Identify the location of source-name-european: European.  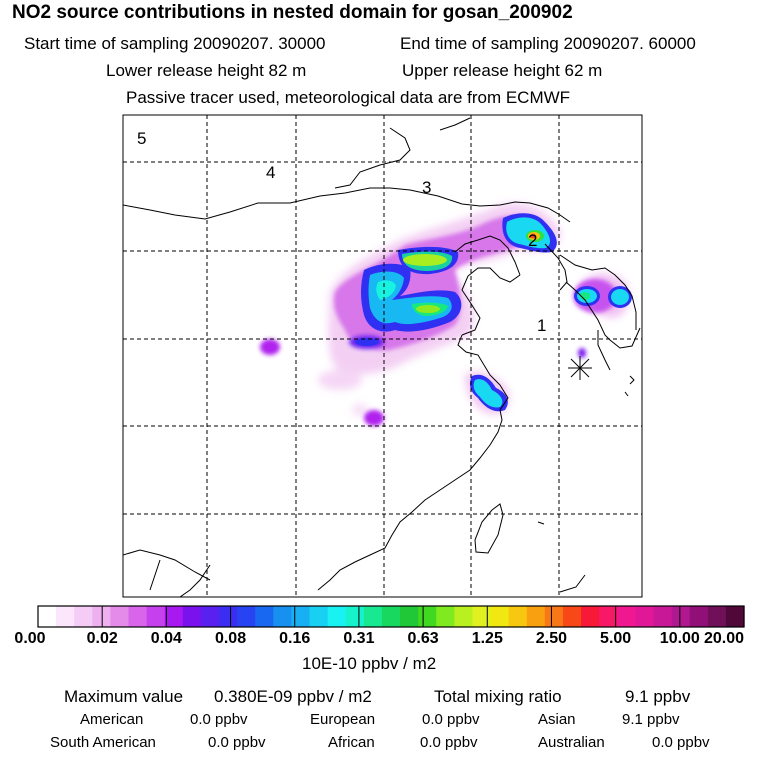
(343, 719).